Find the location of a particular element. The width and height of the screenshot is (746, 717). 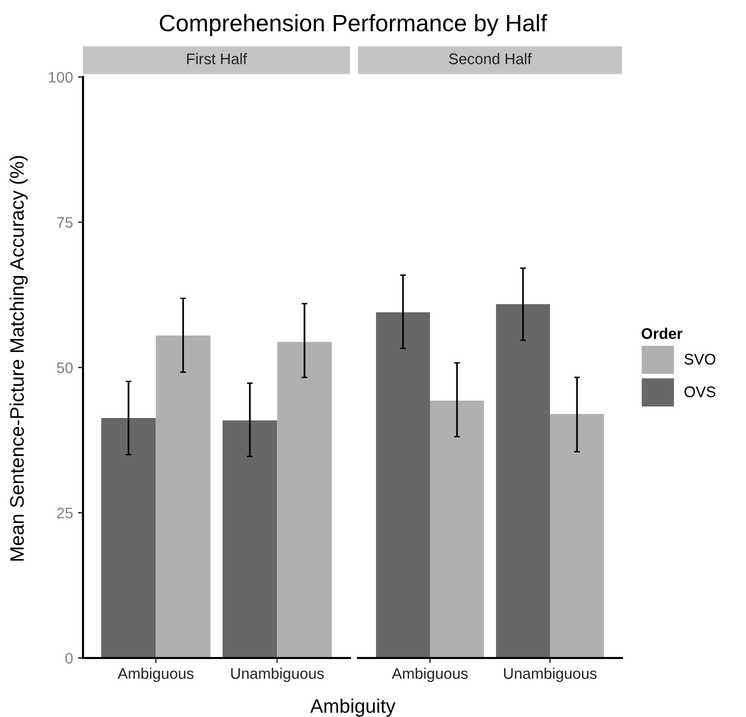

chart-title: Comprehension Performance by Half is located at coordinates (354, 25).